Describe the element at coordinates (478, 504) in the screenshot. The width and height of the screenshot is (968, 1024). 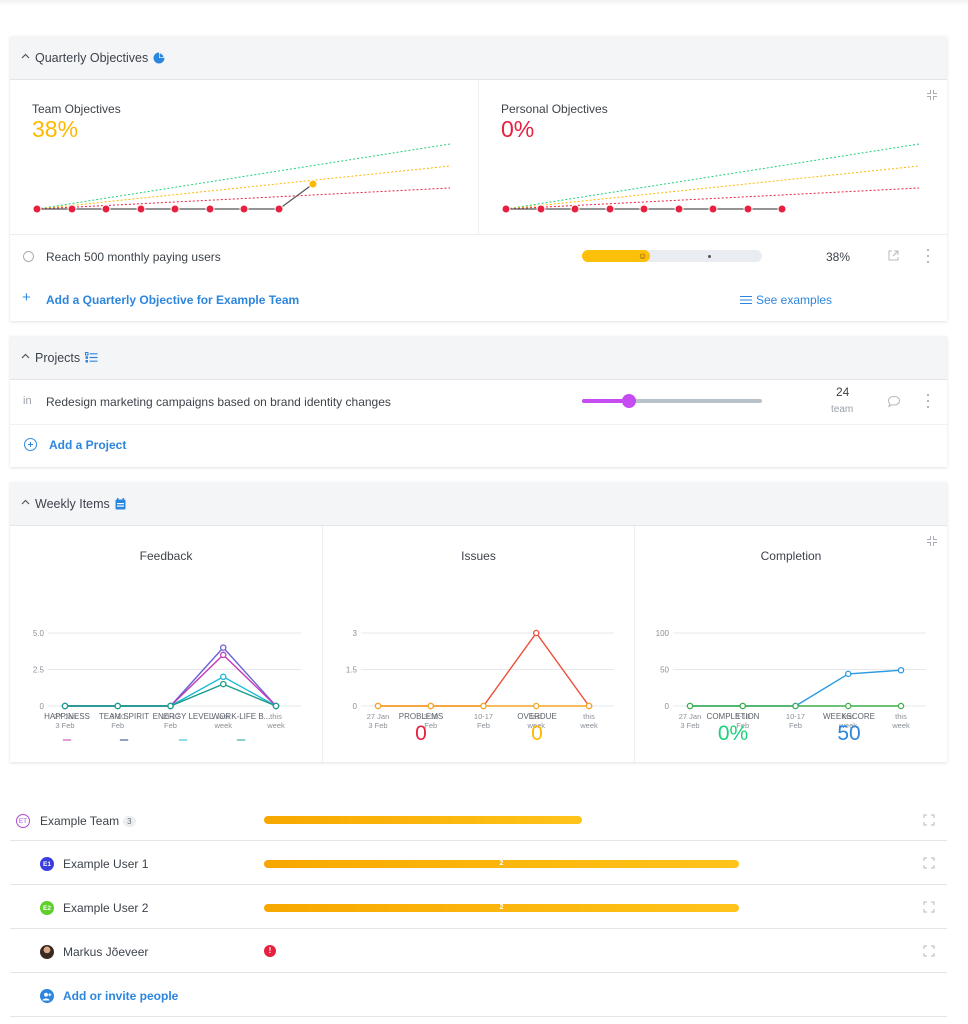
I see `weekly-items-header: Weekly Items` at that location.